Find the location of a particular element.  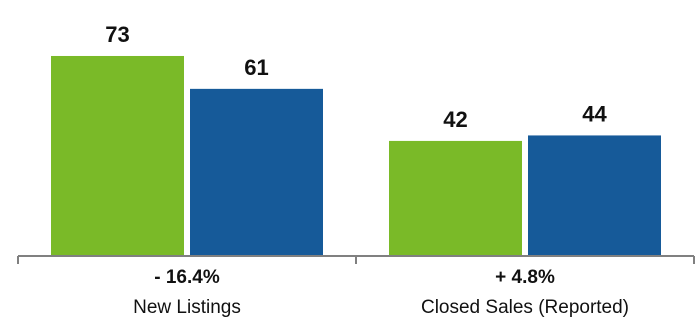

change-label-2: + 4.8% is located at coordinates (525, 277).